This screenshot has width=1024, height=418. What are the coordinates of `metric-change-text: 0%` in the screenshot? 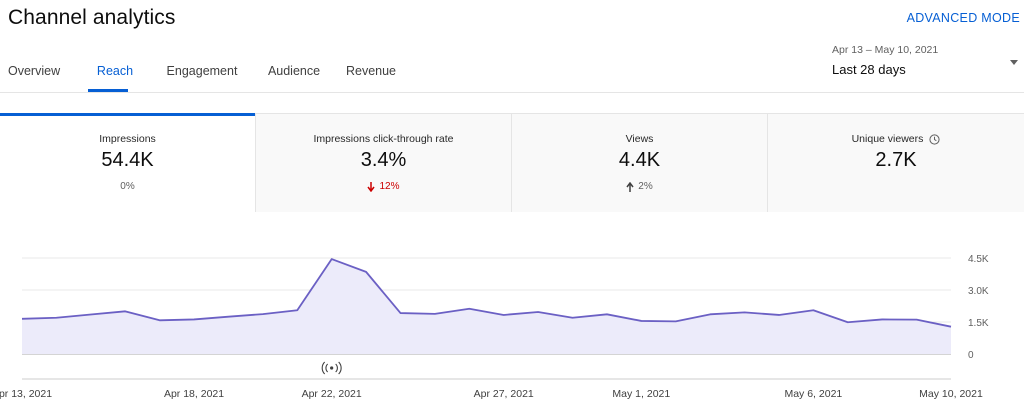 It's located at (127, 186).